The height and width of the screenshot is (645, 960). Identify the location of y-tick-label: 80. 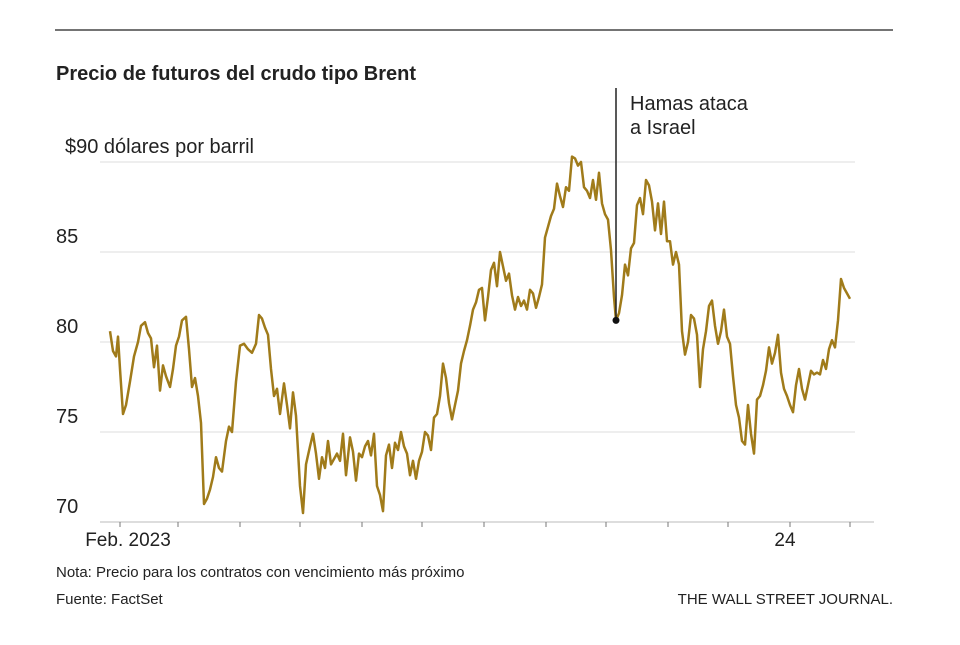
(67, 327).